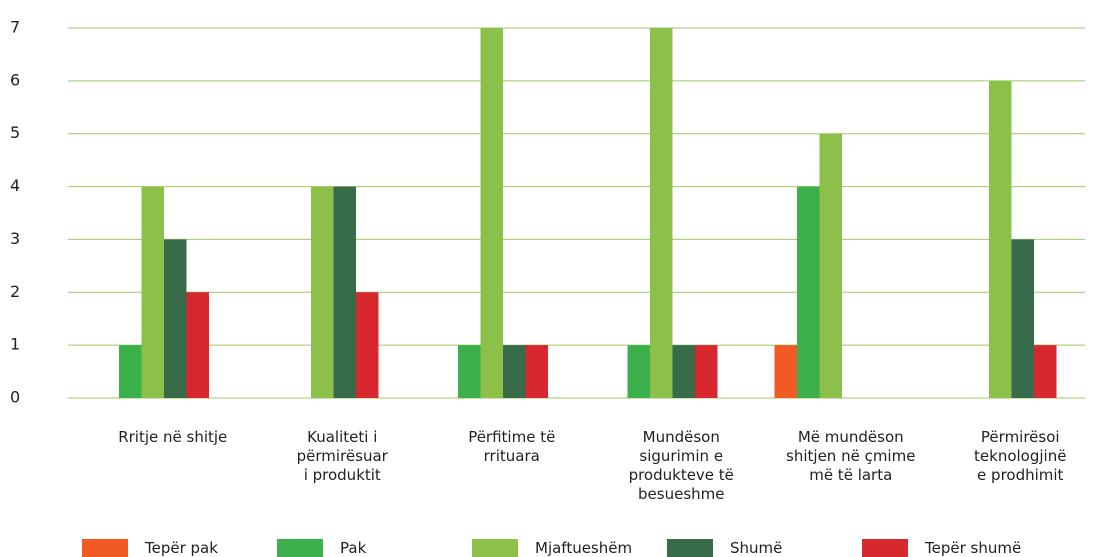 The width and height of the screenshot is (1099, 557). What do you see at coordinates (15, 397) in the screenshot?
I see `y-tick-label: 0` at bounding box center [15, 397].